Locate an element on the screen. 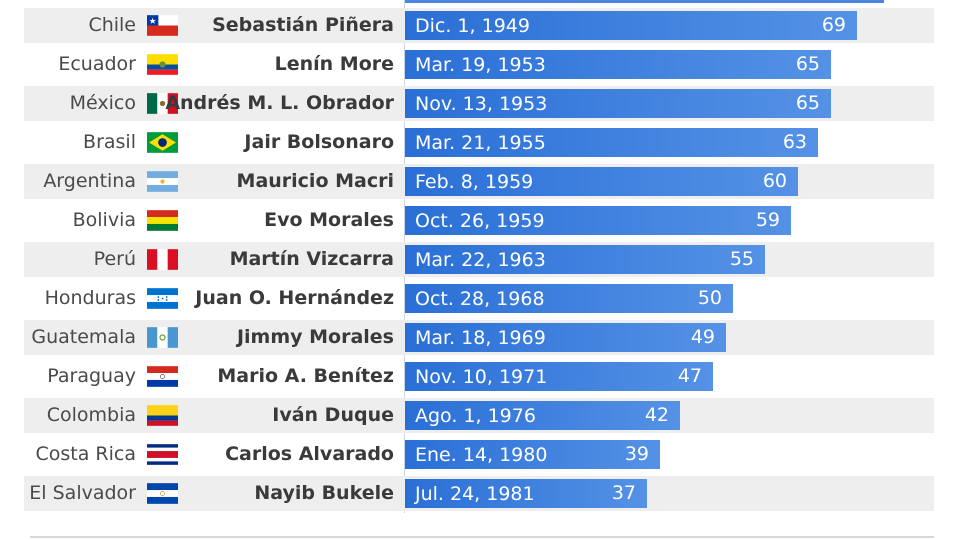 This screenshot has width=960, height=540. table-row: Bolivia Evo Morales Oct. 26, 1959 59 is located at coordinates (479, 220).